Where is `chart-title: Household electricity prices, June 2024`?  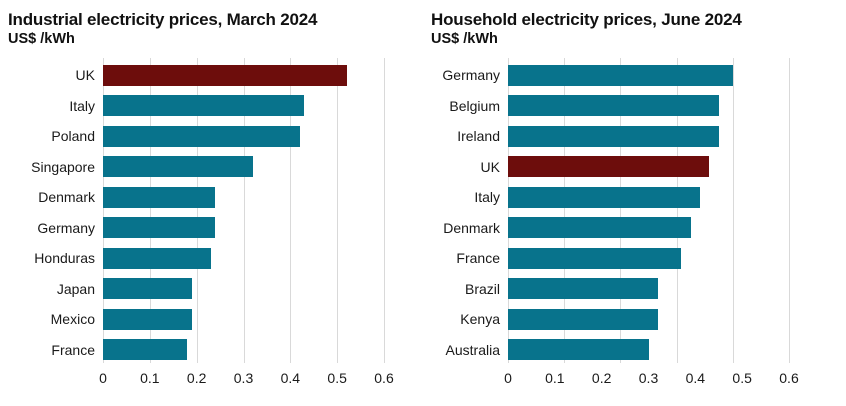
chart-title: Household electricity prices, June 2024 is located at coordinates (586, 19).